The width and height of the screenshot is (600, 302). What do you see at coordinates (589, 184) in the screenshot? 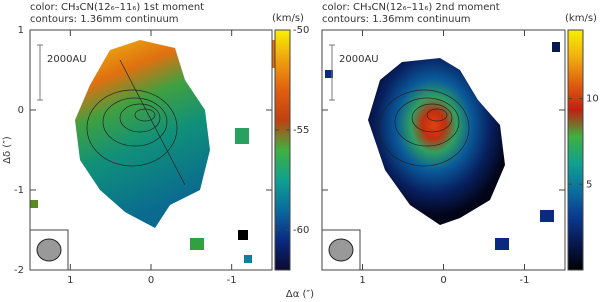
I see `colorbar-tick-label: 5` at bounding box center [589, 184].